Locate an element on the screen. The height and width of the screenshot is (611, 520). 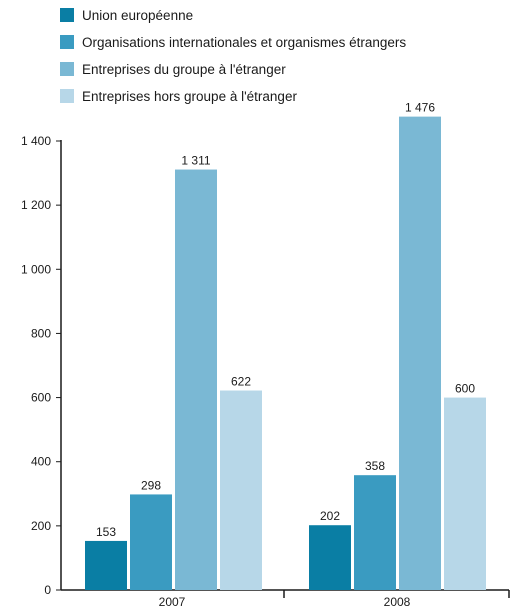
data-label: 600 is located at coordinates (465, 389).